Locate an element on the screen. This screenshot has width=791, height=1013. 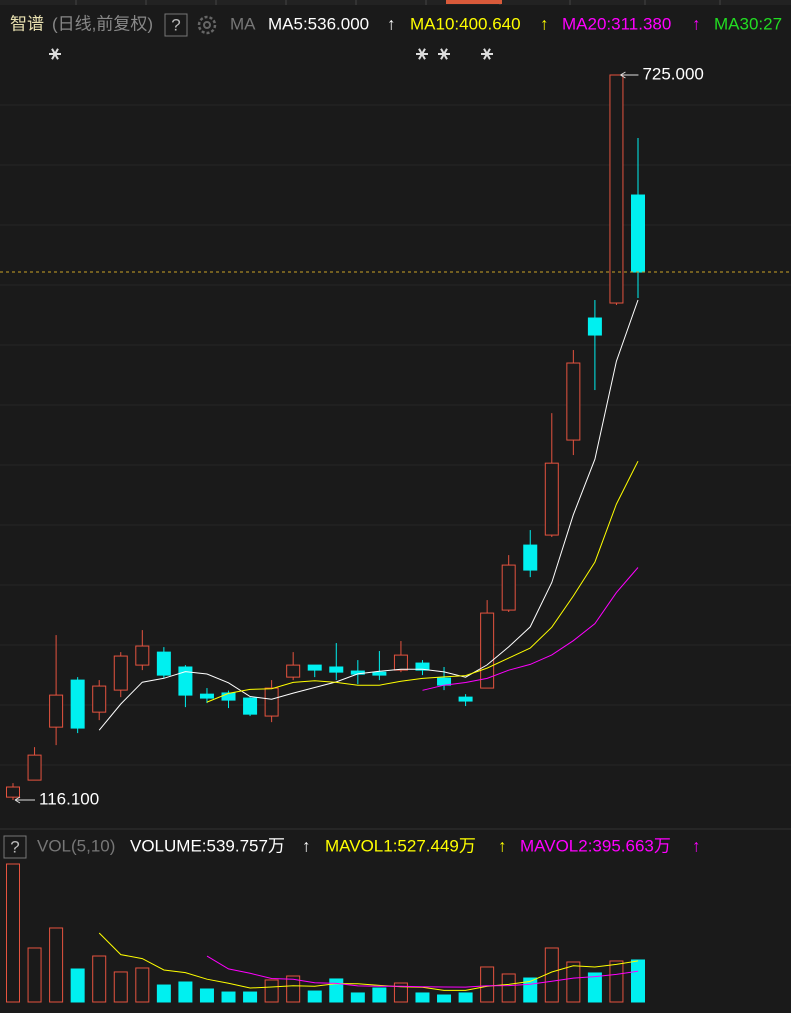
volume-arrow: ↑ is located at coordinates (306, 845).